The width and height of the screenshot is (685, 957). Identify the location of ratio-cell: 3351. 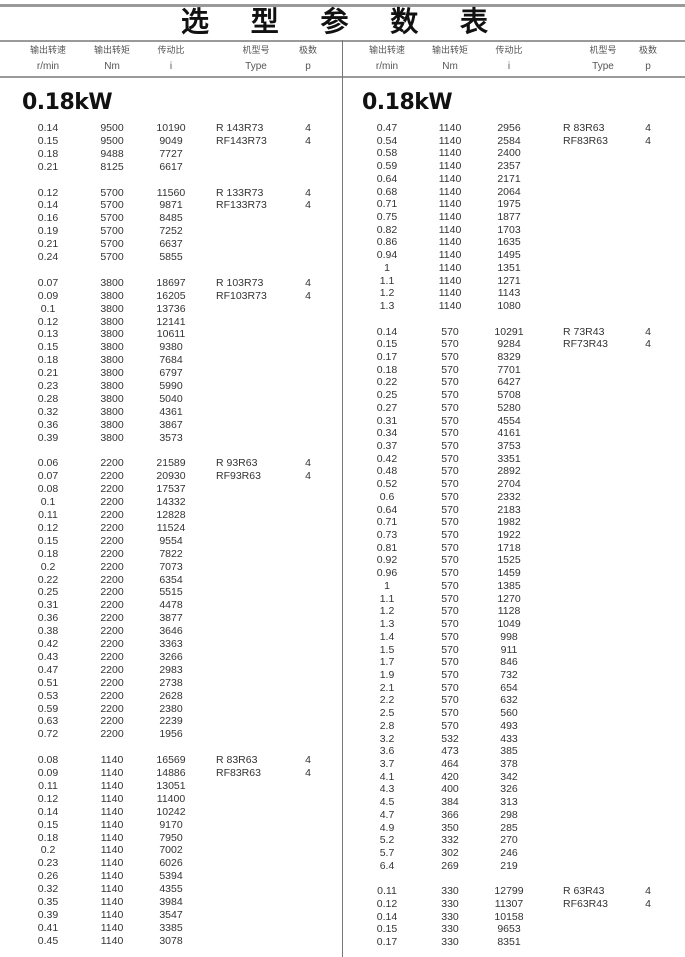
(509, 458).